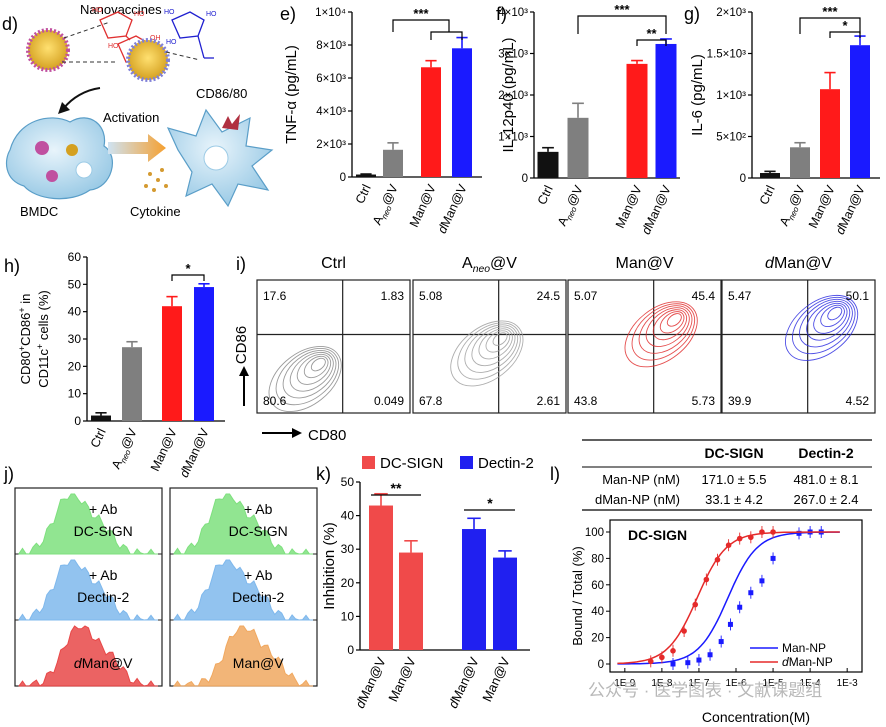 The height and width of the screenshot is (727, 886). I want to click on h-y-axis-label-line1: CD80+CD86+ in, so click(25, 339).